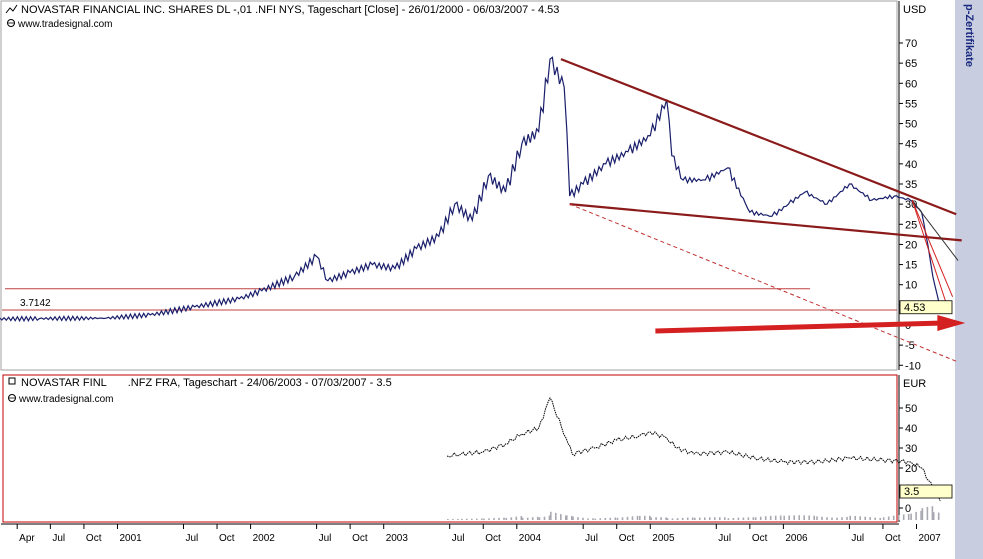  Describe the element at coordinates (926, 491) in the screenshot. I see `bottom-last-value-box: 3.5` at that location.